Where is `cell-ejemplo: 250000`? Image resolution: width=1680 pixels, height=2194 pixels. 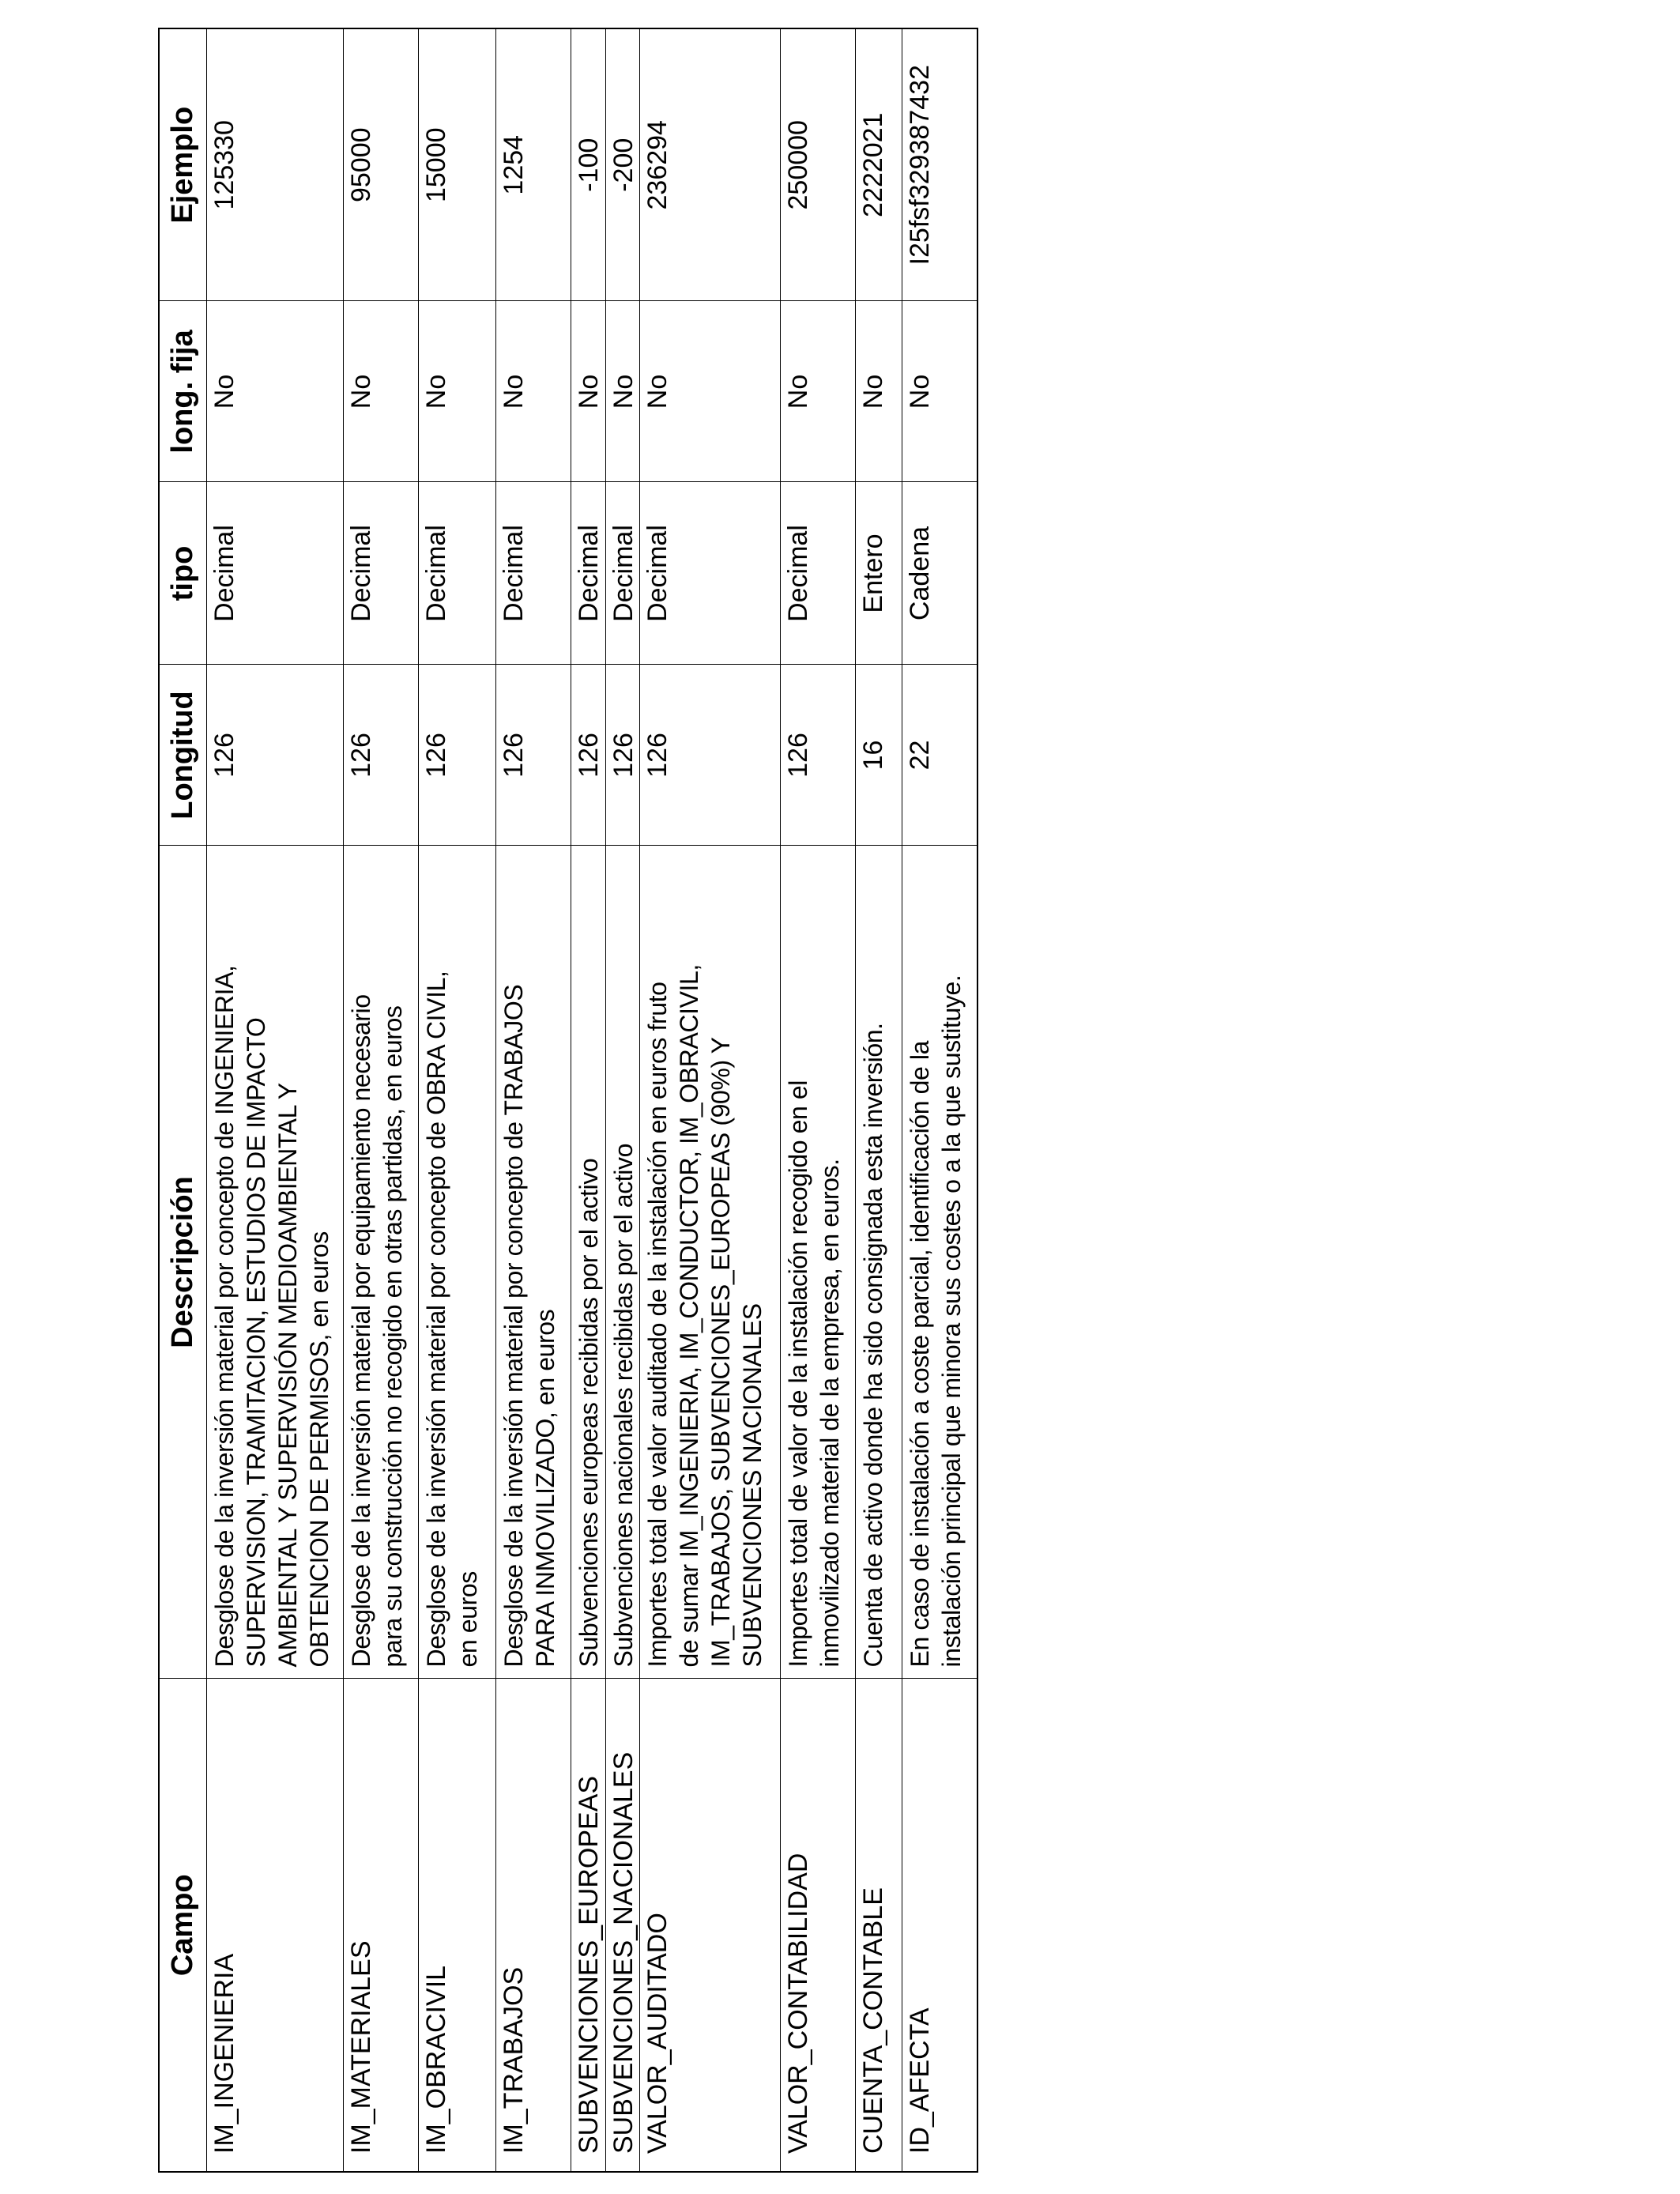
cell-ejemplo: 250000 is located at coordinates (818, 164).